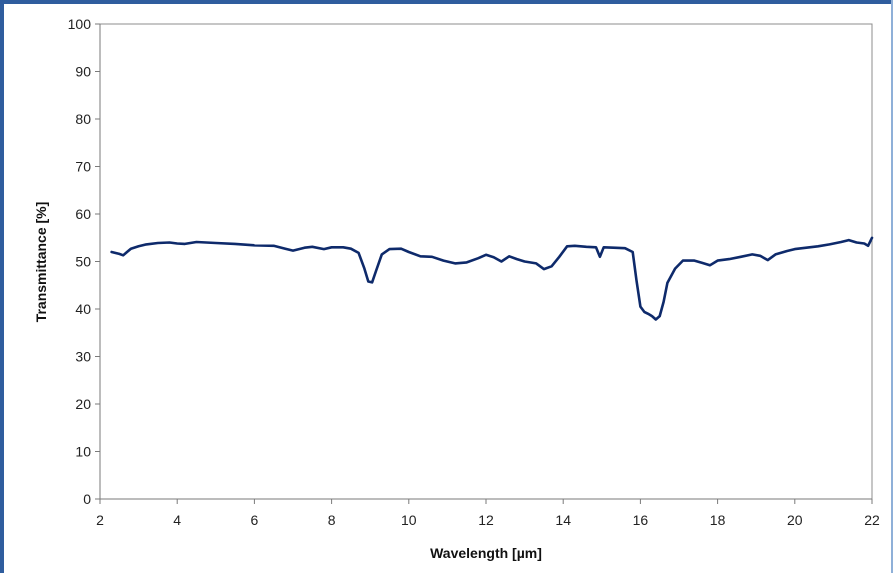  What do you see at coordinates (83, 72) in the screenshot?
I see `y-tick-label: 90` at bounding box center [83, 72].